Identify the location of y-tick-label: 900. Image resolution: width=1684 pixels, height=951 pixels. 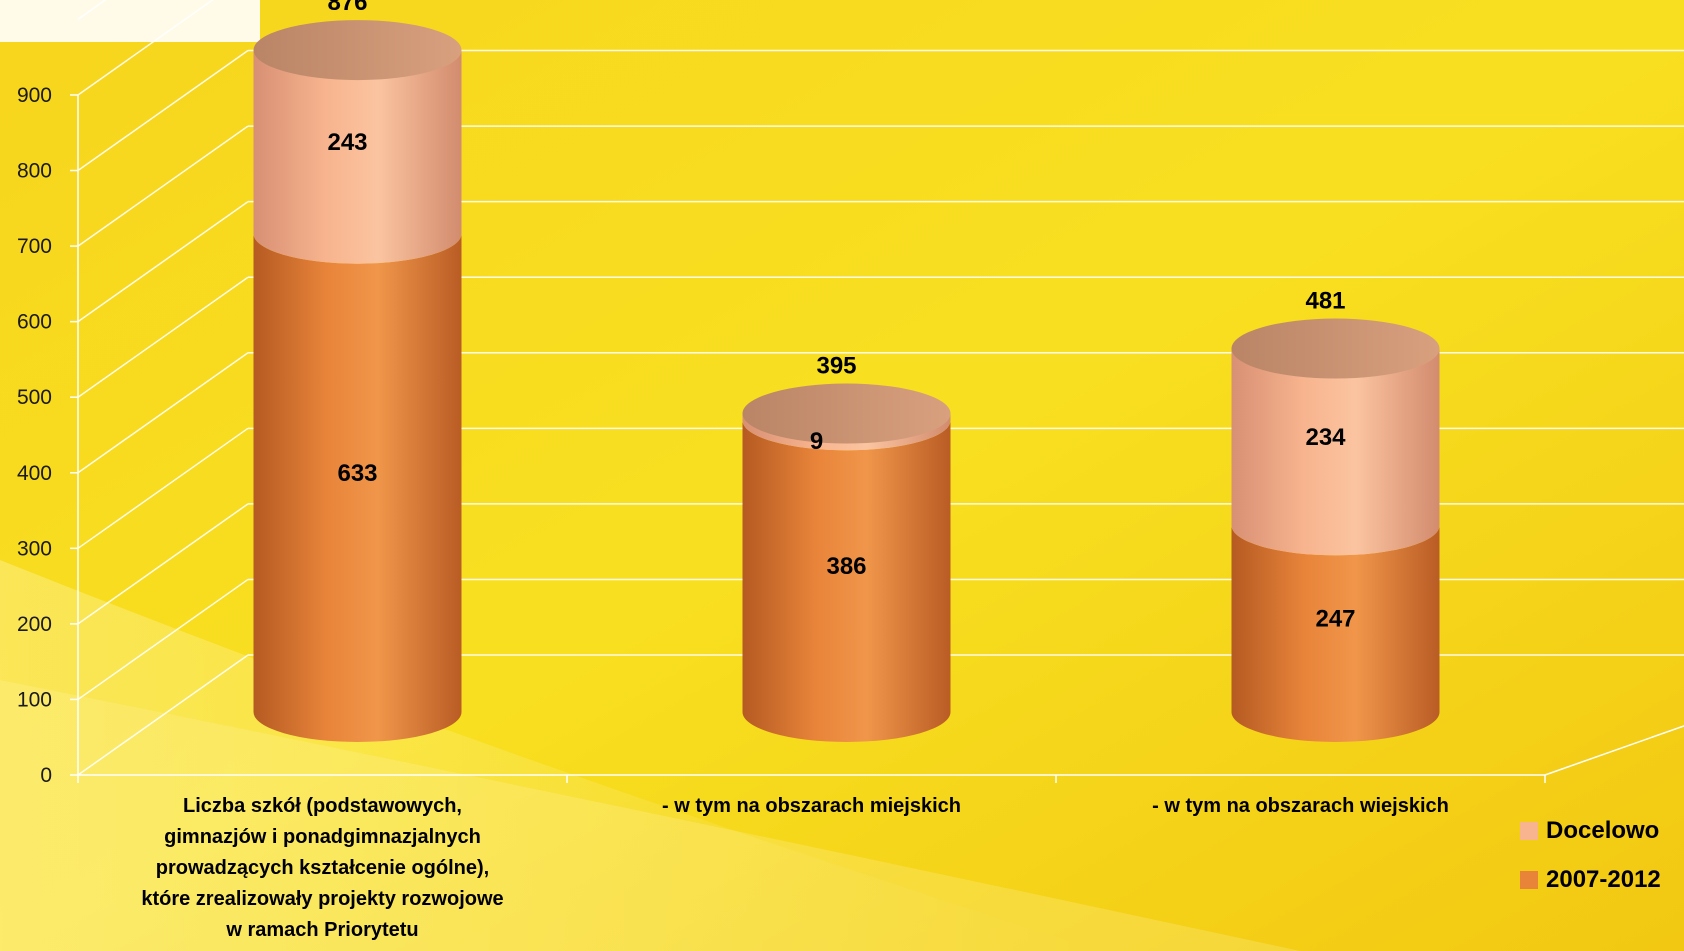
(34, 95).